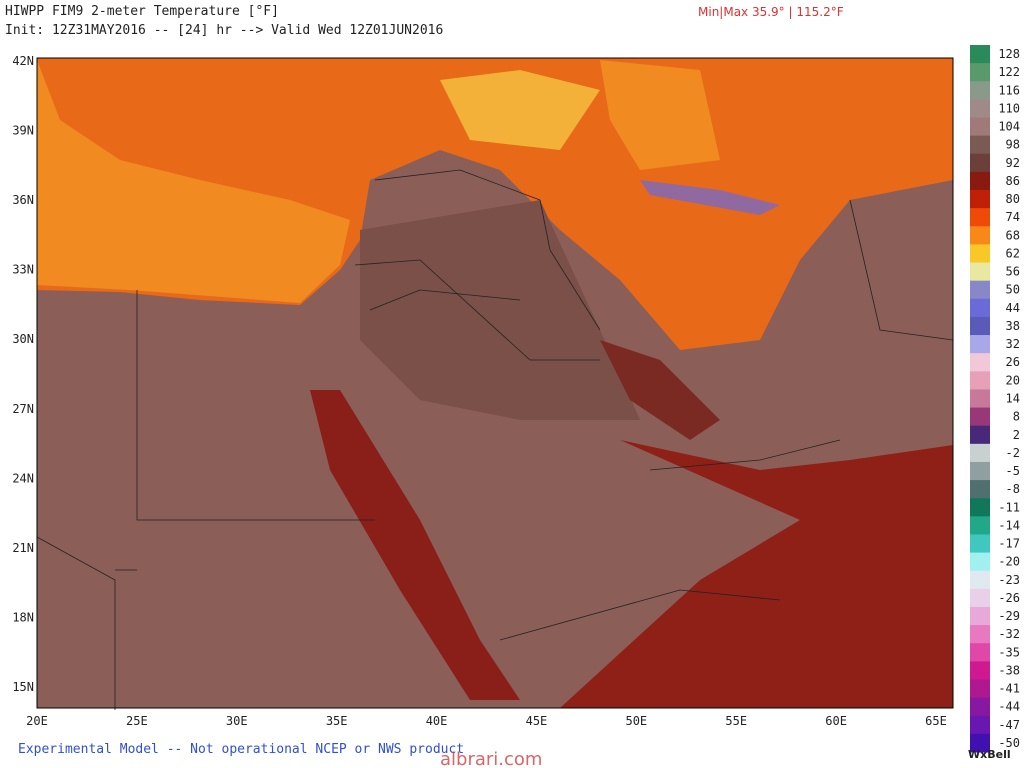 The image size is (1024, 768). I want to click on lon-label: 35E, so click(337, 721).